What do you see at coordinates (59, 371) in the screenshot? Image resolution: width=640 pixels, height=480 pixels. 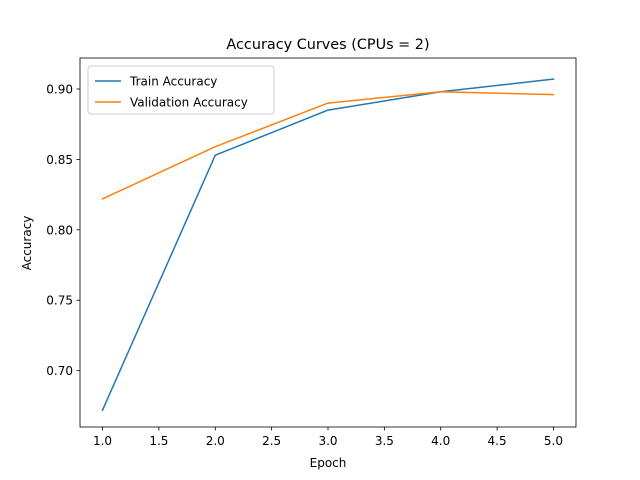 I see `y-tick-label: 0.70` at bounding box center [59, 371].